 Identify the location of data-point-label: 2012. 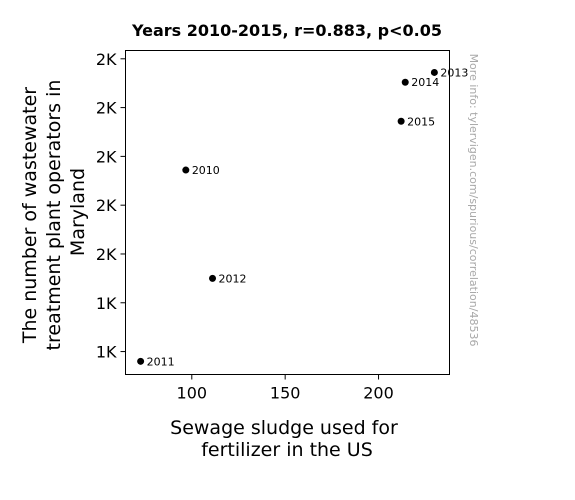
(233, 278).